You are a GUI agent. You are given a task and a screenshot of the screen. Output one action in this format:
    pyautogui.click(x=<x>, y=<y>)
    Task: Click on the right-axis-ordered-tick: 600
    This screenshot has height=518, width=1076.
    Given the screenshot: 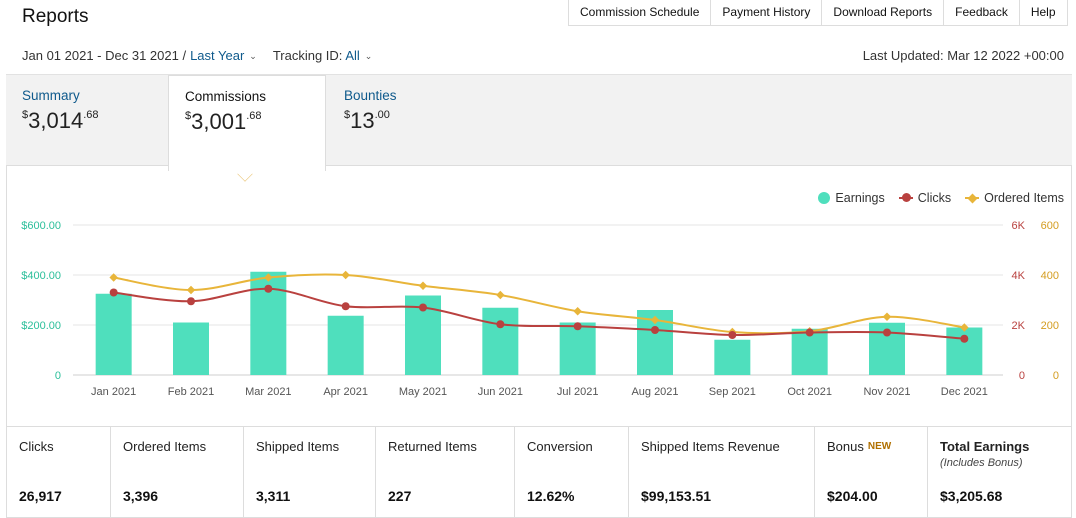 What is the action you would take?
    pyautogui.click(x=1050, y=226)
    